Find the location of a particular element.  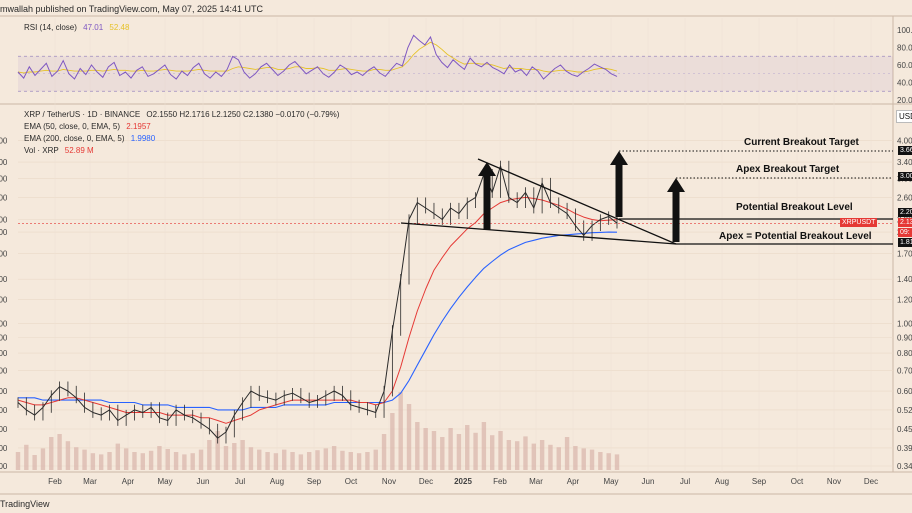

rsi-ma-legend-value: 52.48 is located at coordinates (119, 27).